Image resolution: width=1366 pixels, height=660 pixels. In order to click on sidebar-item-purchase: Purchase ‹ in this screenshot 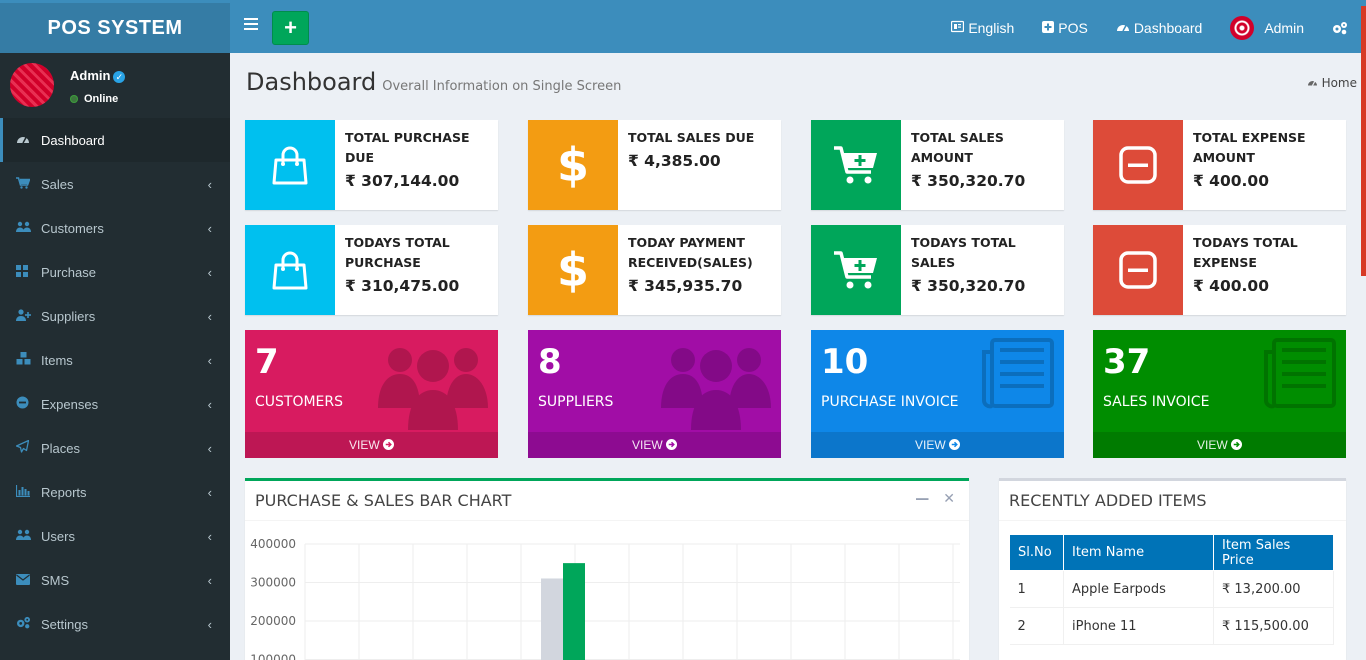, I will do `click(115, 272)`.